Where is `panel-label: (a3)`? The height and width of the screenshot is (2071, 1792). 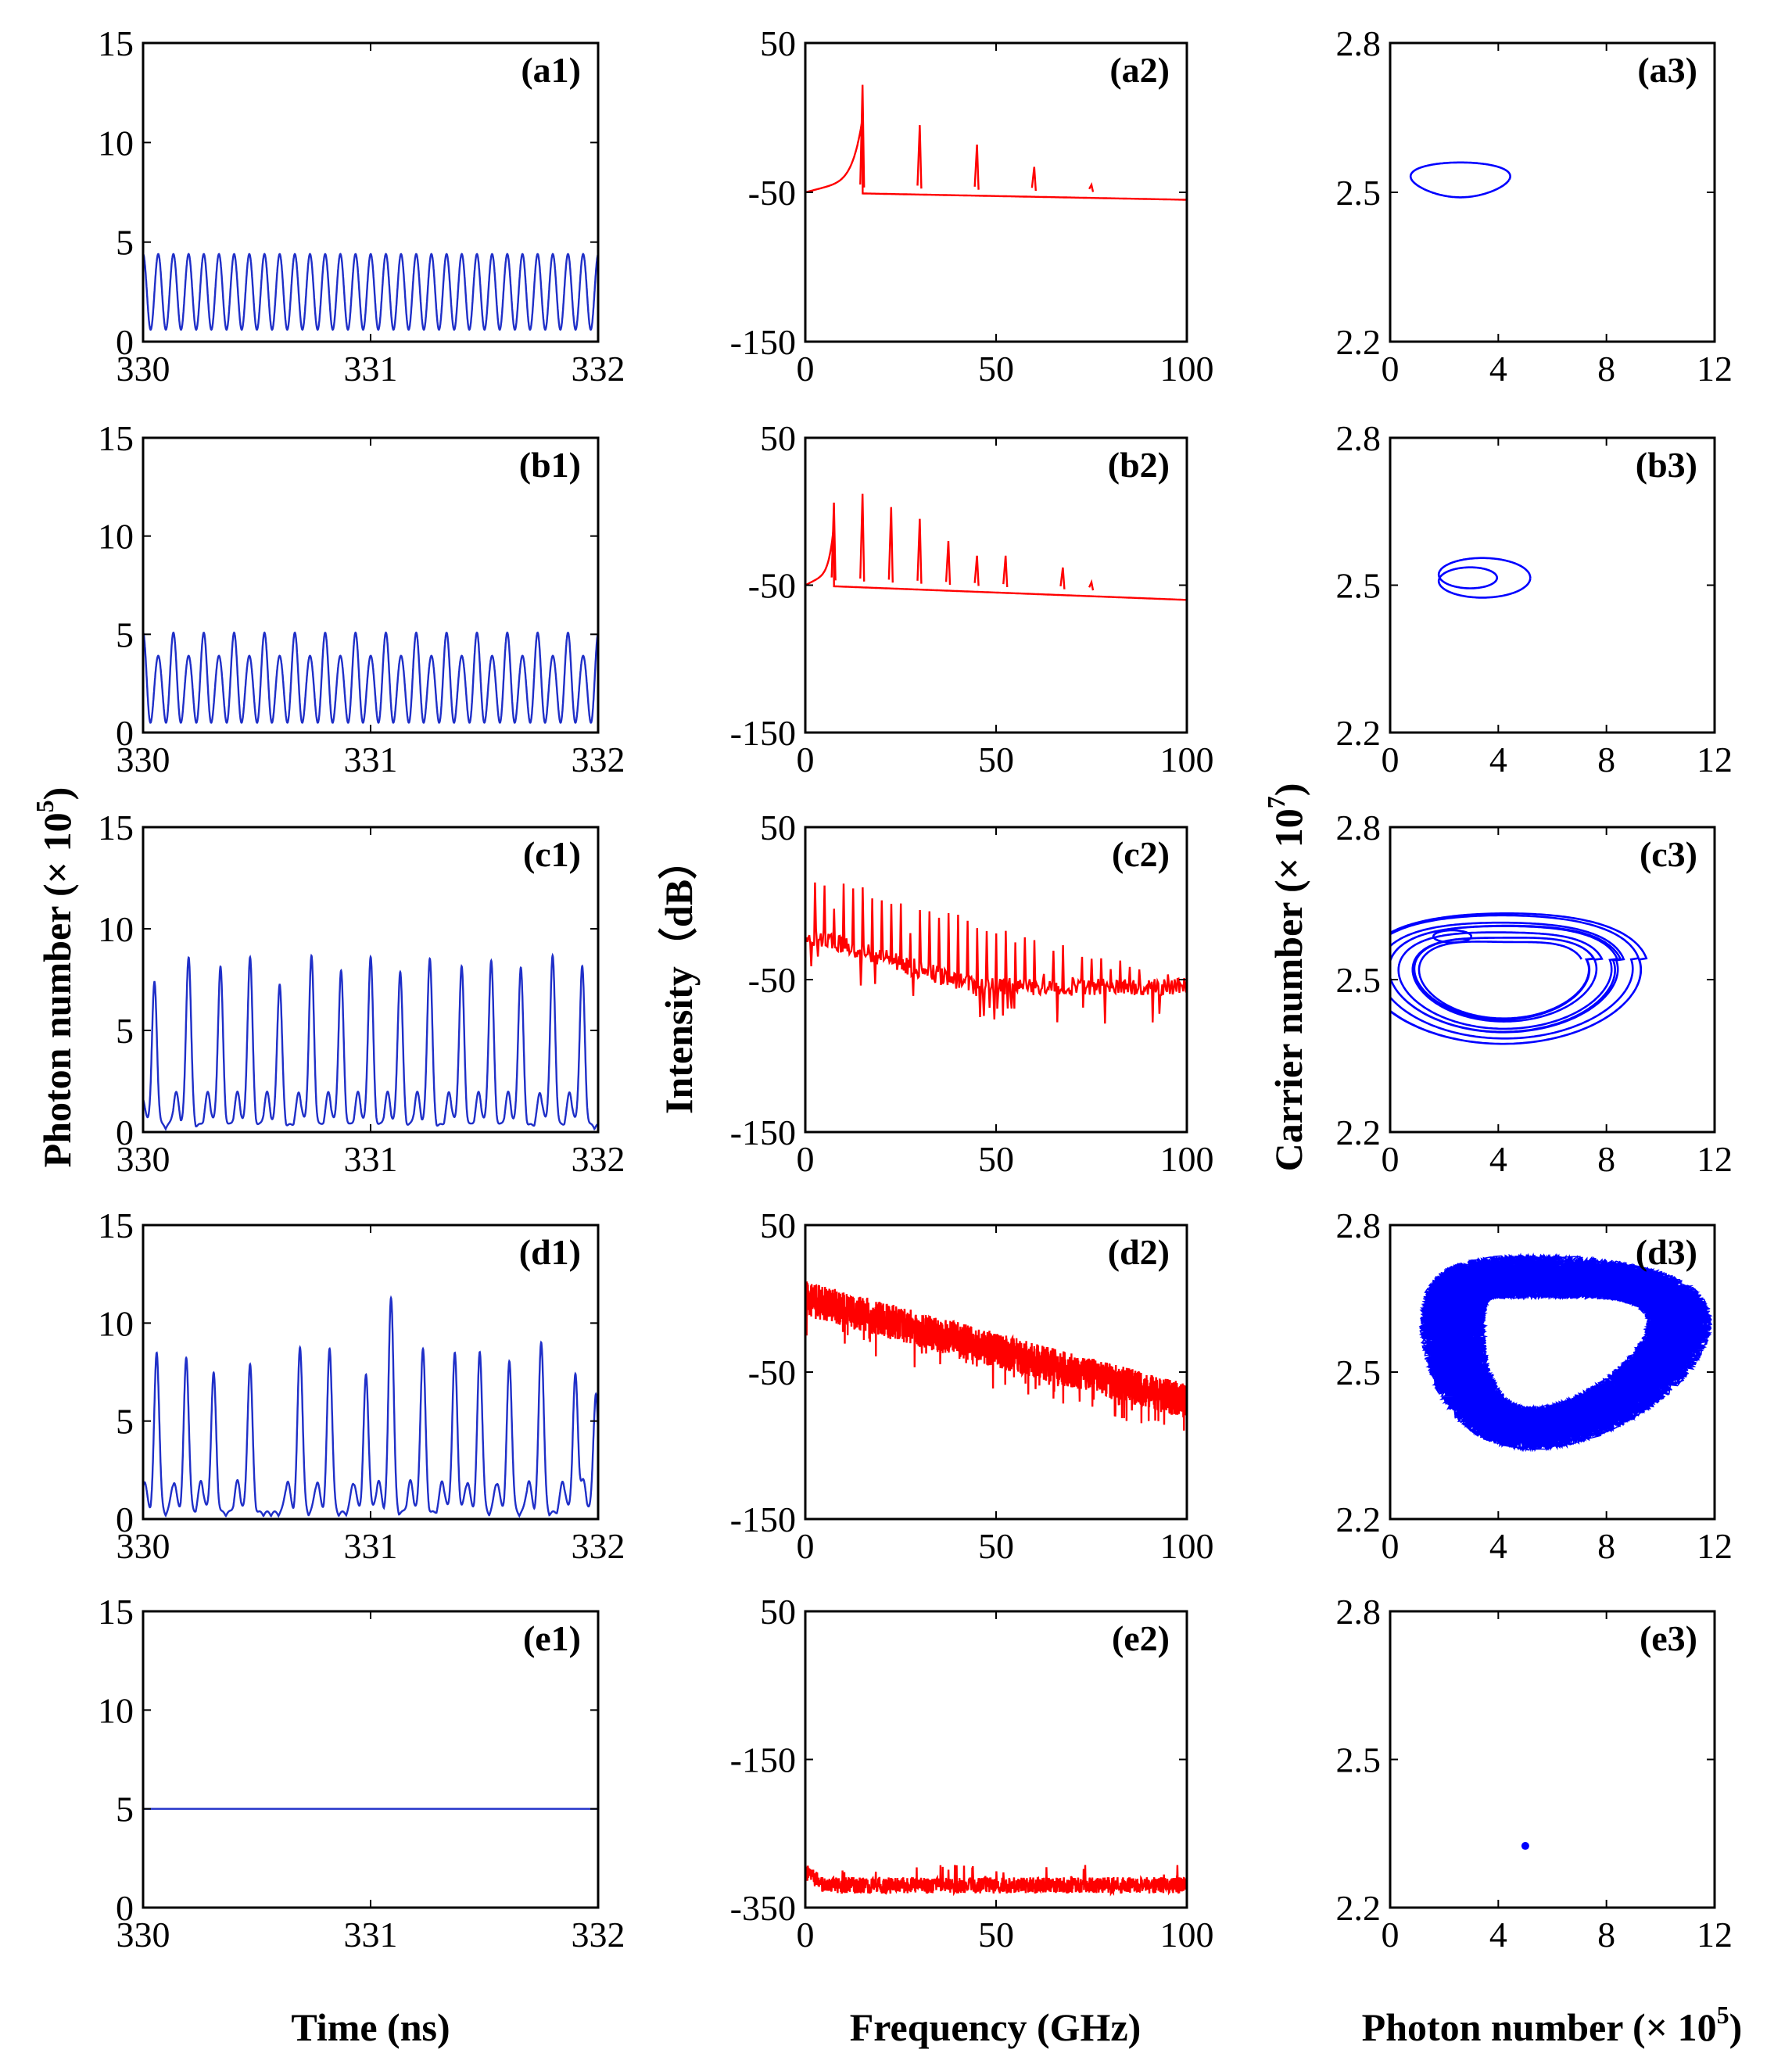
panel-label: (a3) is located at coordinates (1667, 70).